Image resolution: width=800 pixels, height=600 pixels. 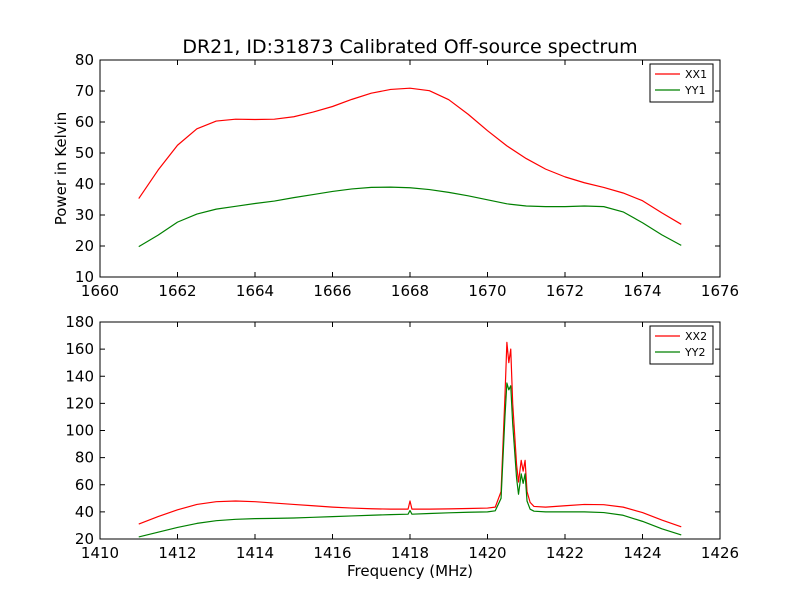 What do you see at coordinates (696, 336) in the screenshot?
I see `chart2-legend-label-xx2: XX2` at bounding box center [696, 336].